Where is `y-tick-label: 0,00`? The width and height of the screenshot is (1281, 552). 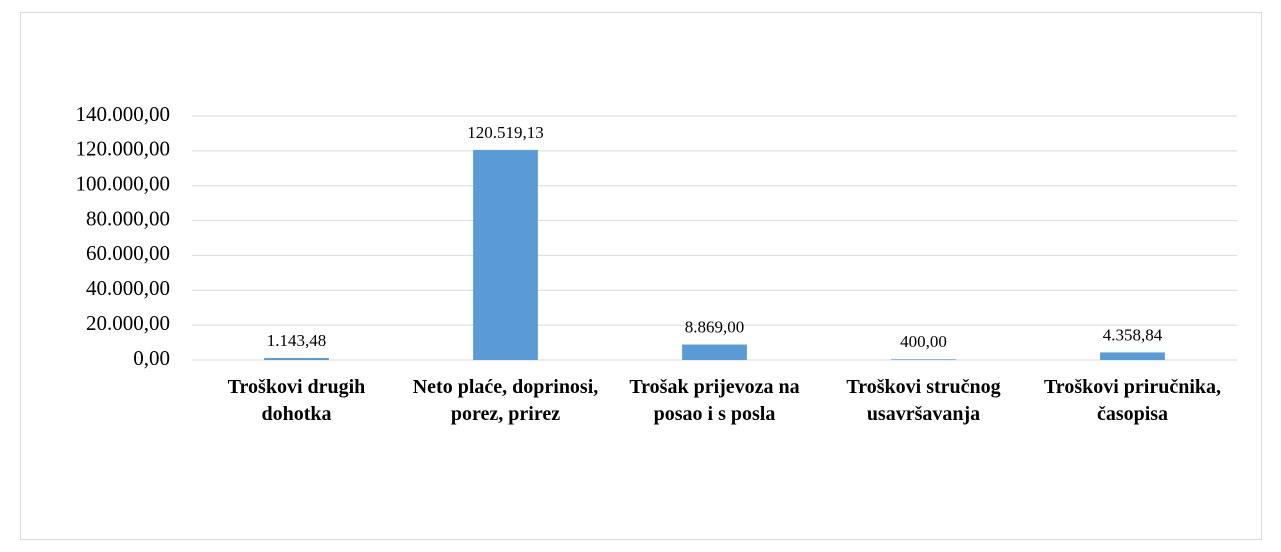 y-tick-label: 0,00 is located at coordinates (151, 358).